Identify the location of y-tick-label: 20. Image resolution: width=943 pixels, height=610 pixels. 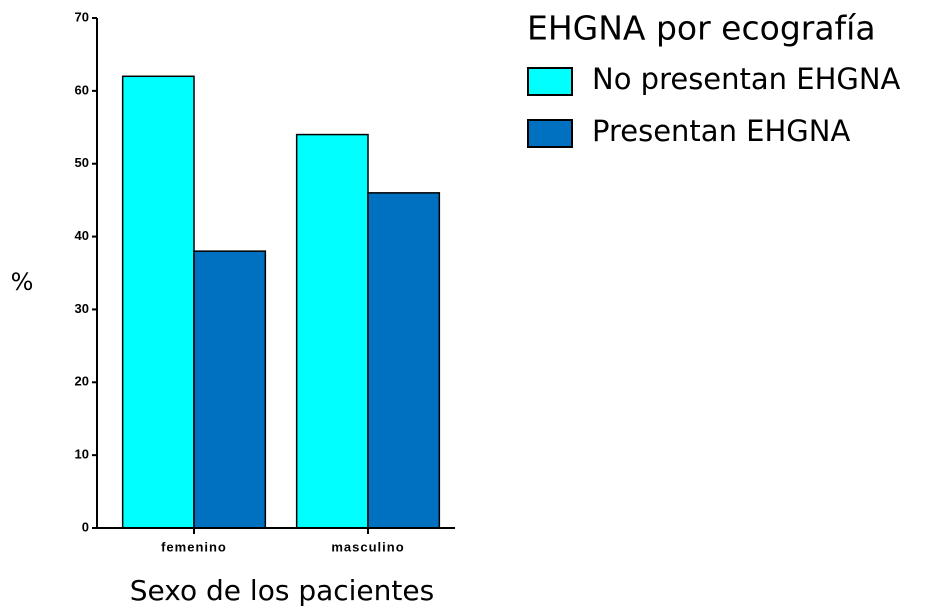
(82, 381).